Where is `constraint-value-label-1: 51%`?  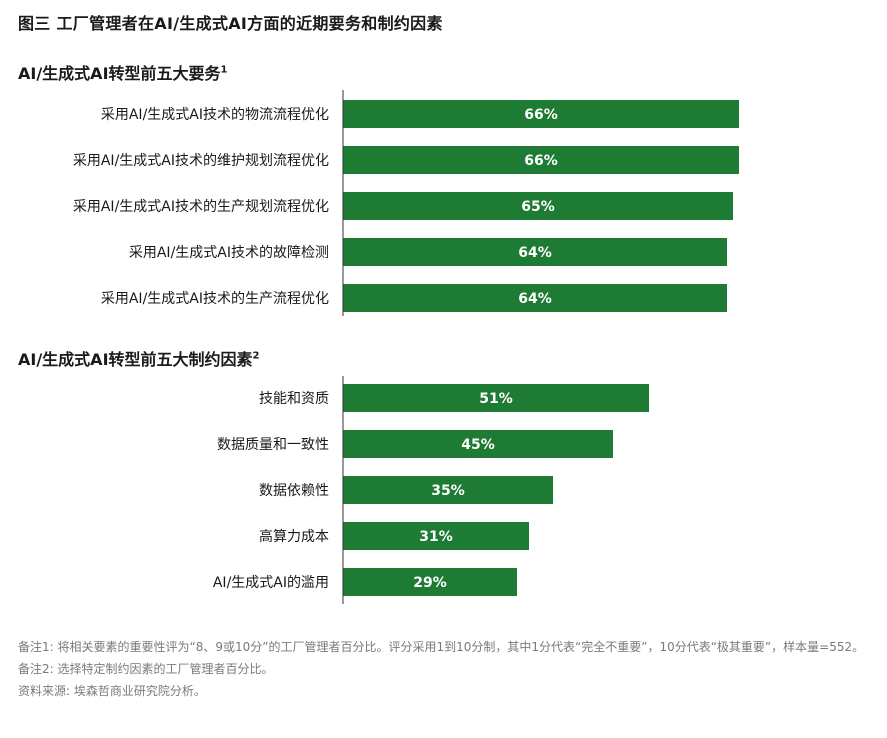 constraint-value-label-1: 51% is located at coordinates (496, 399).